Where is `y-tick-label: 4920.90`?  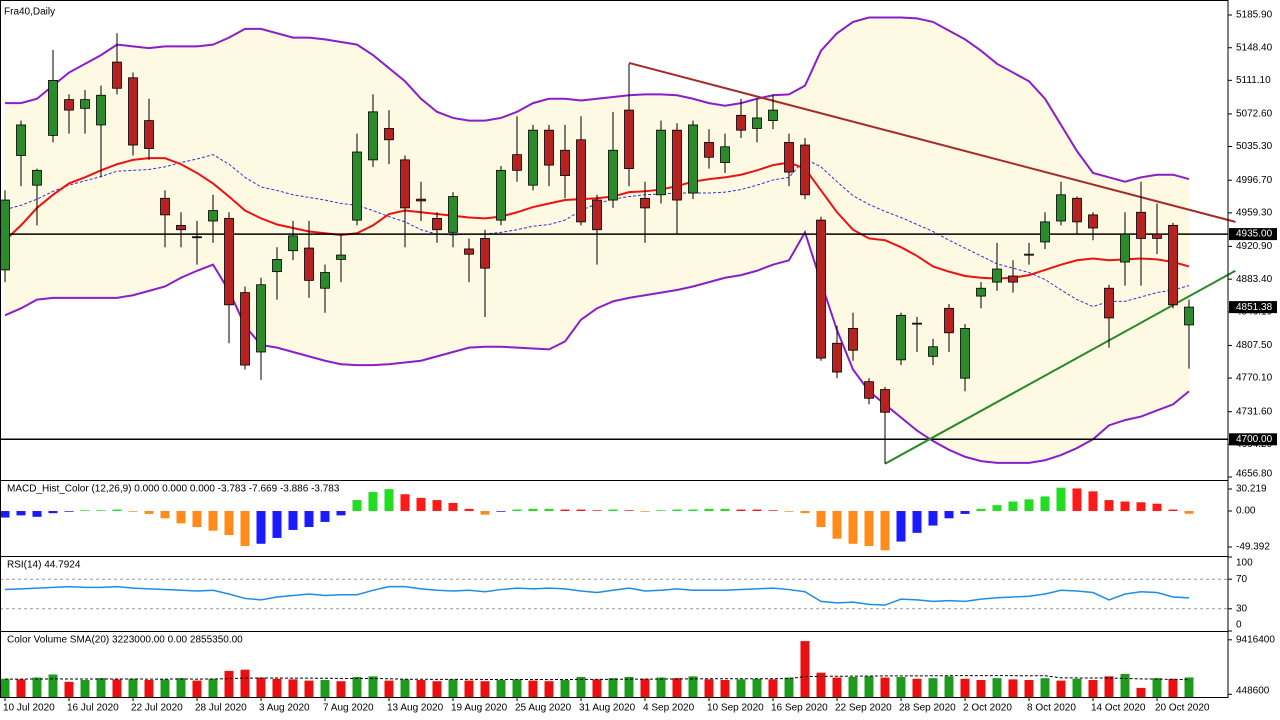
y-tick-label: 4920.90 is located at coordinates (1254, 246).